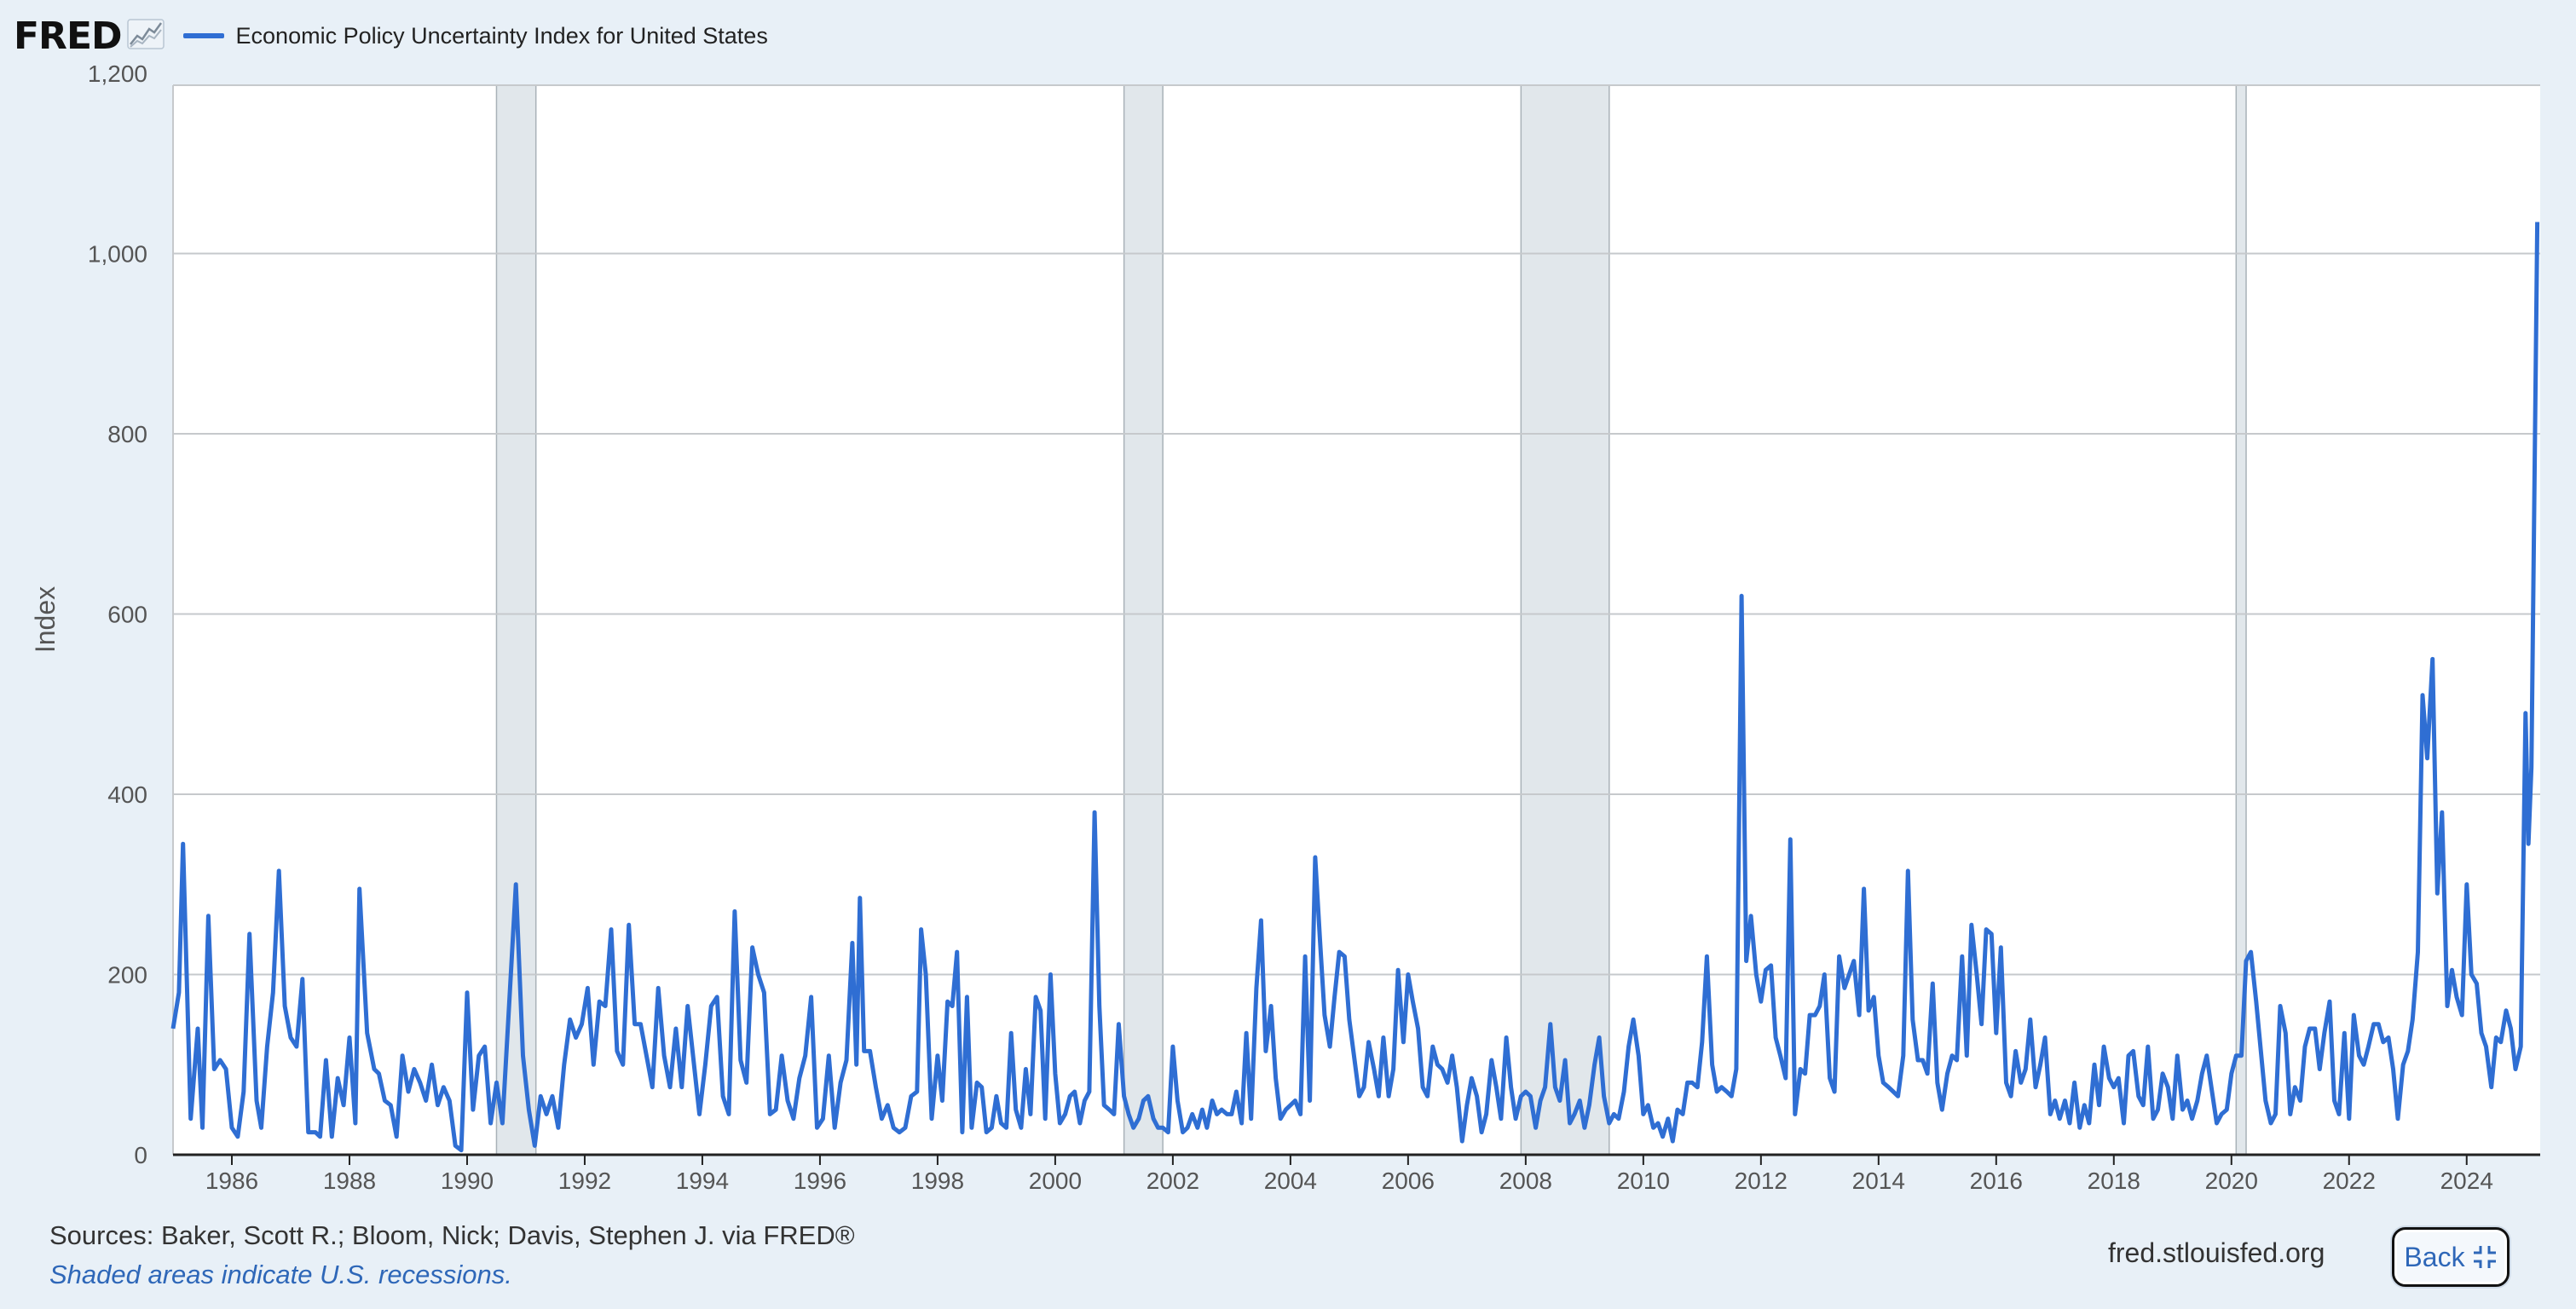 The height and width of the screenshot is (1309, 2576). I want to click on y-tick-label: 600, so click(127, 615).